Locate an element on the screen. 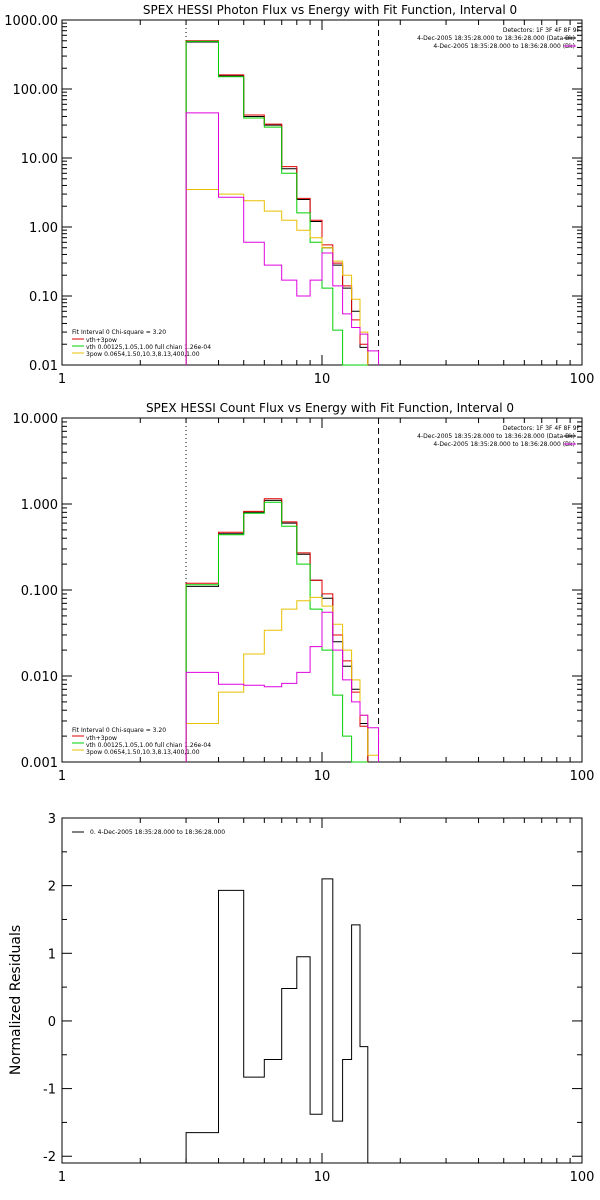 The height and width of the screenshot is (1200, 600). y-tick-label: 0.010 is located at coordinates (39, 677).